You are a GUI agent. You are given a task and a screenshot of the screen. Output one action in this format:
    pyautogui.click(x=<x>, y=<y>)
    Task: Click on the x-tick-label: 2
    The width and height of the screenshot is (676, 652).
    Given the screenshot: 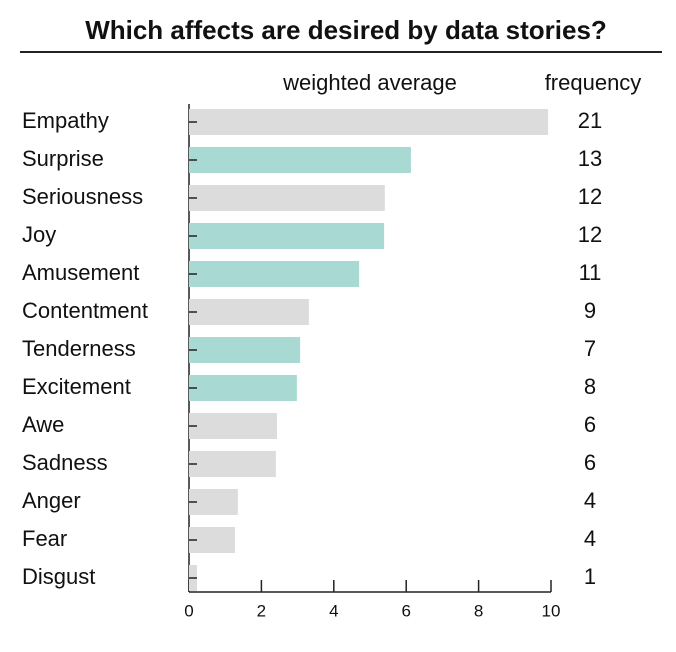 What is the action you would take?
    pyautogui.click(x=261, y=610)
    